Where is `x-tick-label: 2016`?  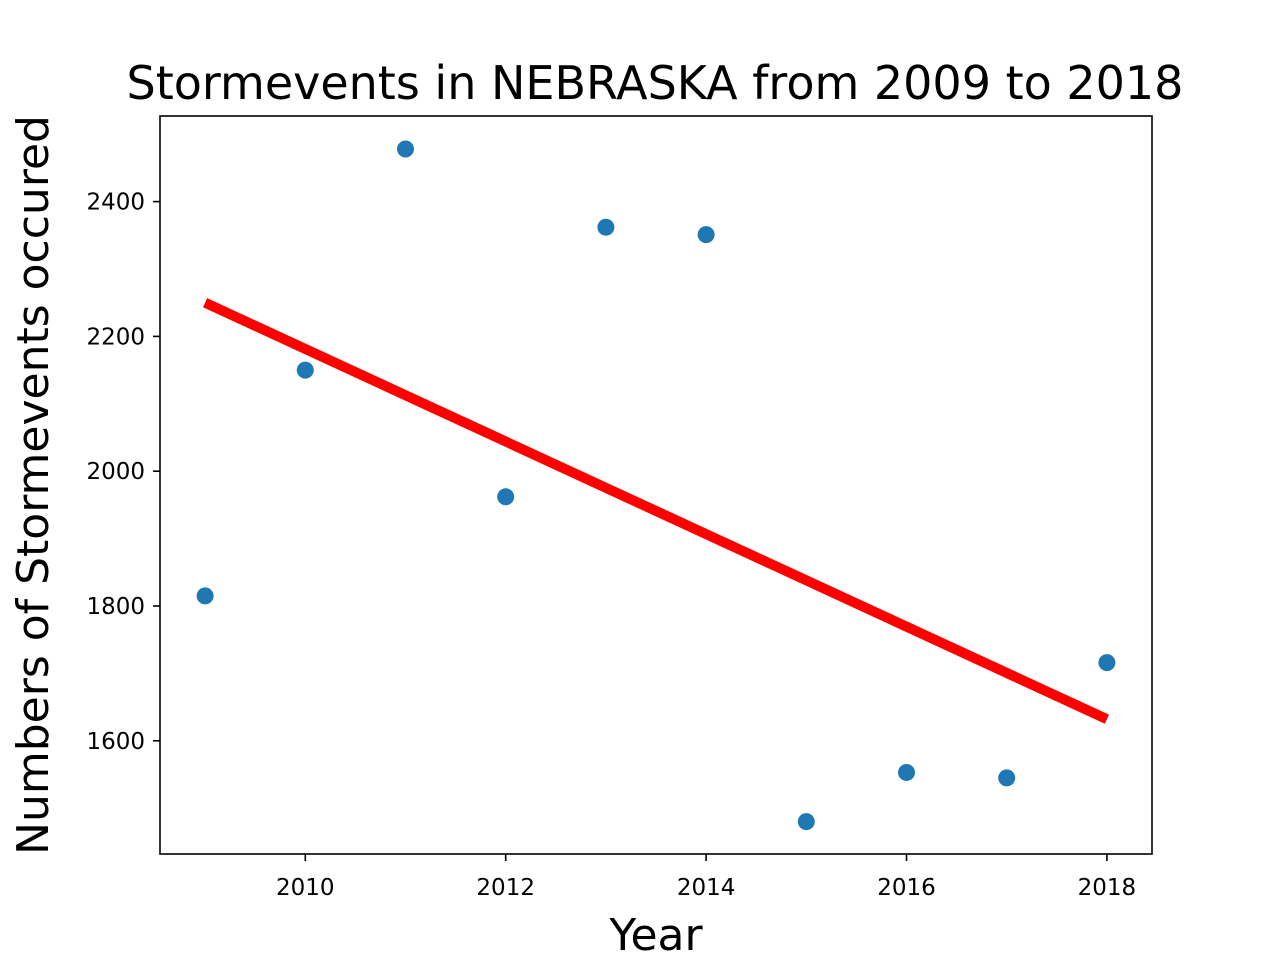 x-tick-label: 2016 is located at coordinates (906, 888).